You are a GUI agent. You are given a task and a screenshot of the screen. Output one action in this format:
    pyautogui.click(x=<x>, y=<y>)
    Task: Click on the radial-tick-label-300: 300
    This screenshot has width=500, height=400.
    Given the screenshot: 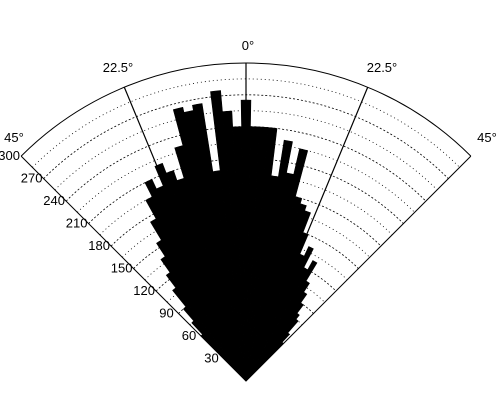 What is the action you would take?
    pyautogui.click(x=10, y=155)
    